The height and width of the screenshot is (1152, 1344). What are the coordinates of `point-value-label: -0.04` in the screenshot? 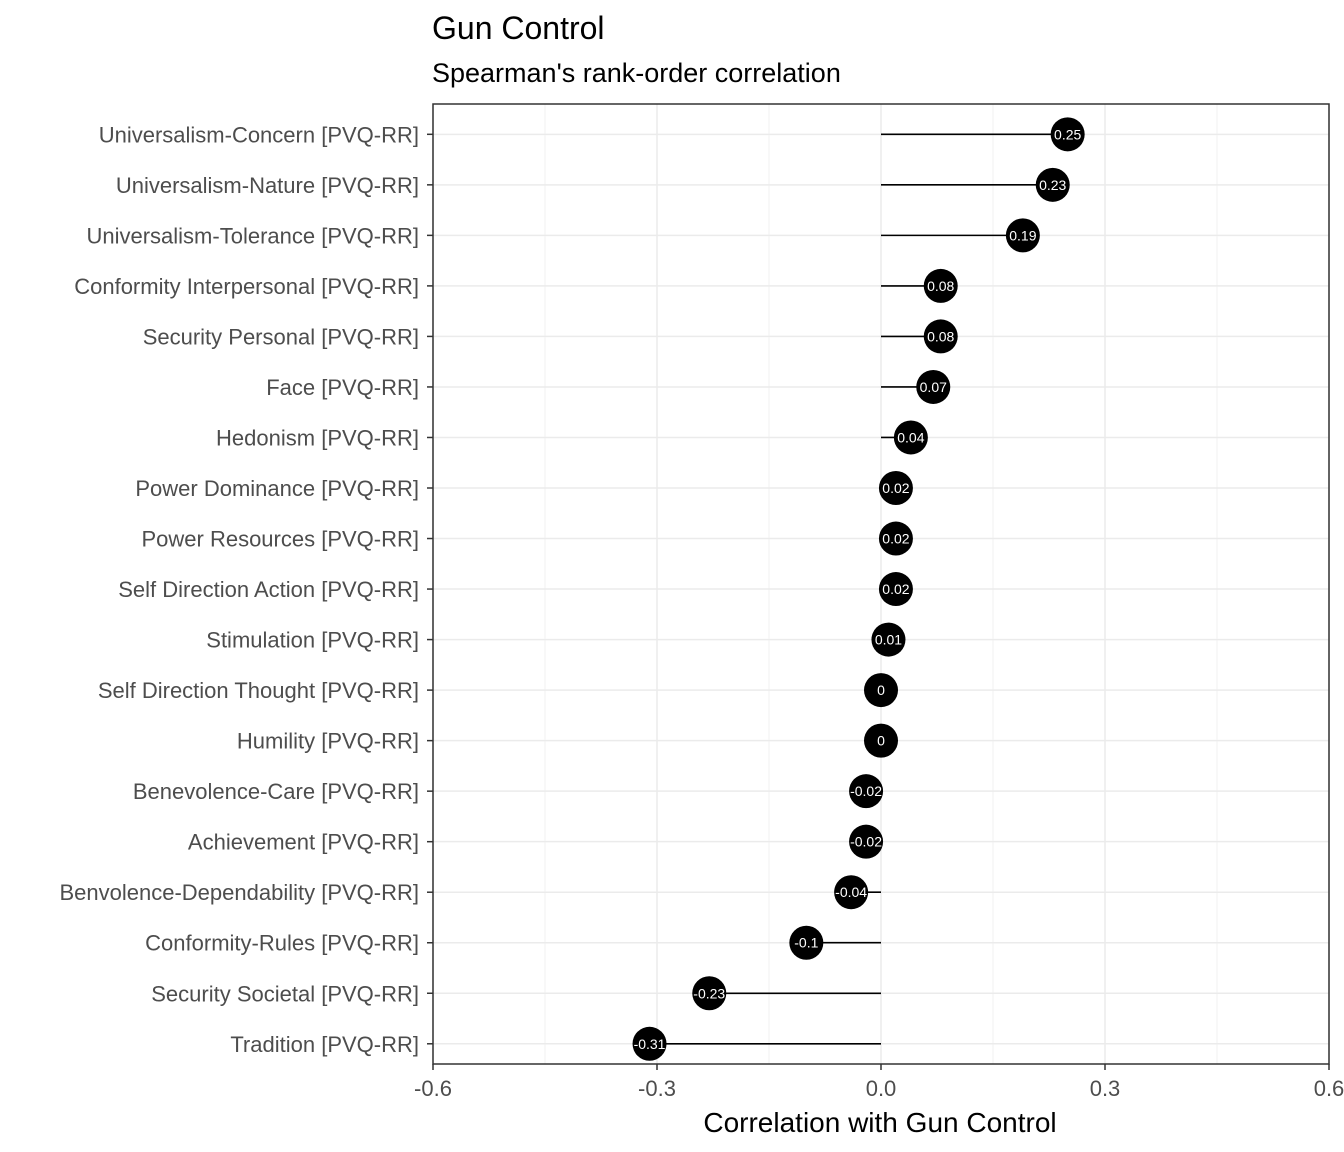 It's located at (851, 892).